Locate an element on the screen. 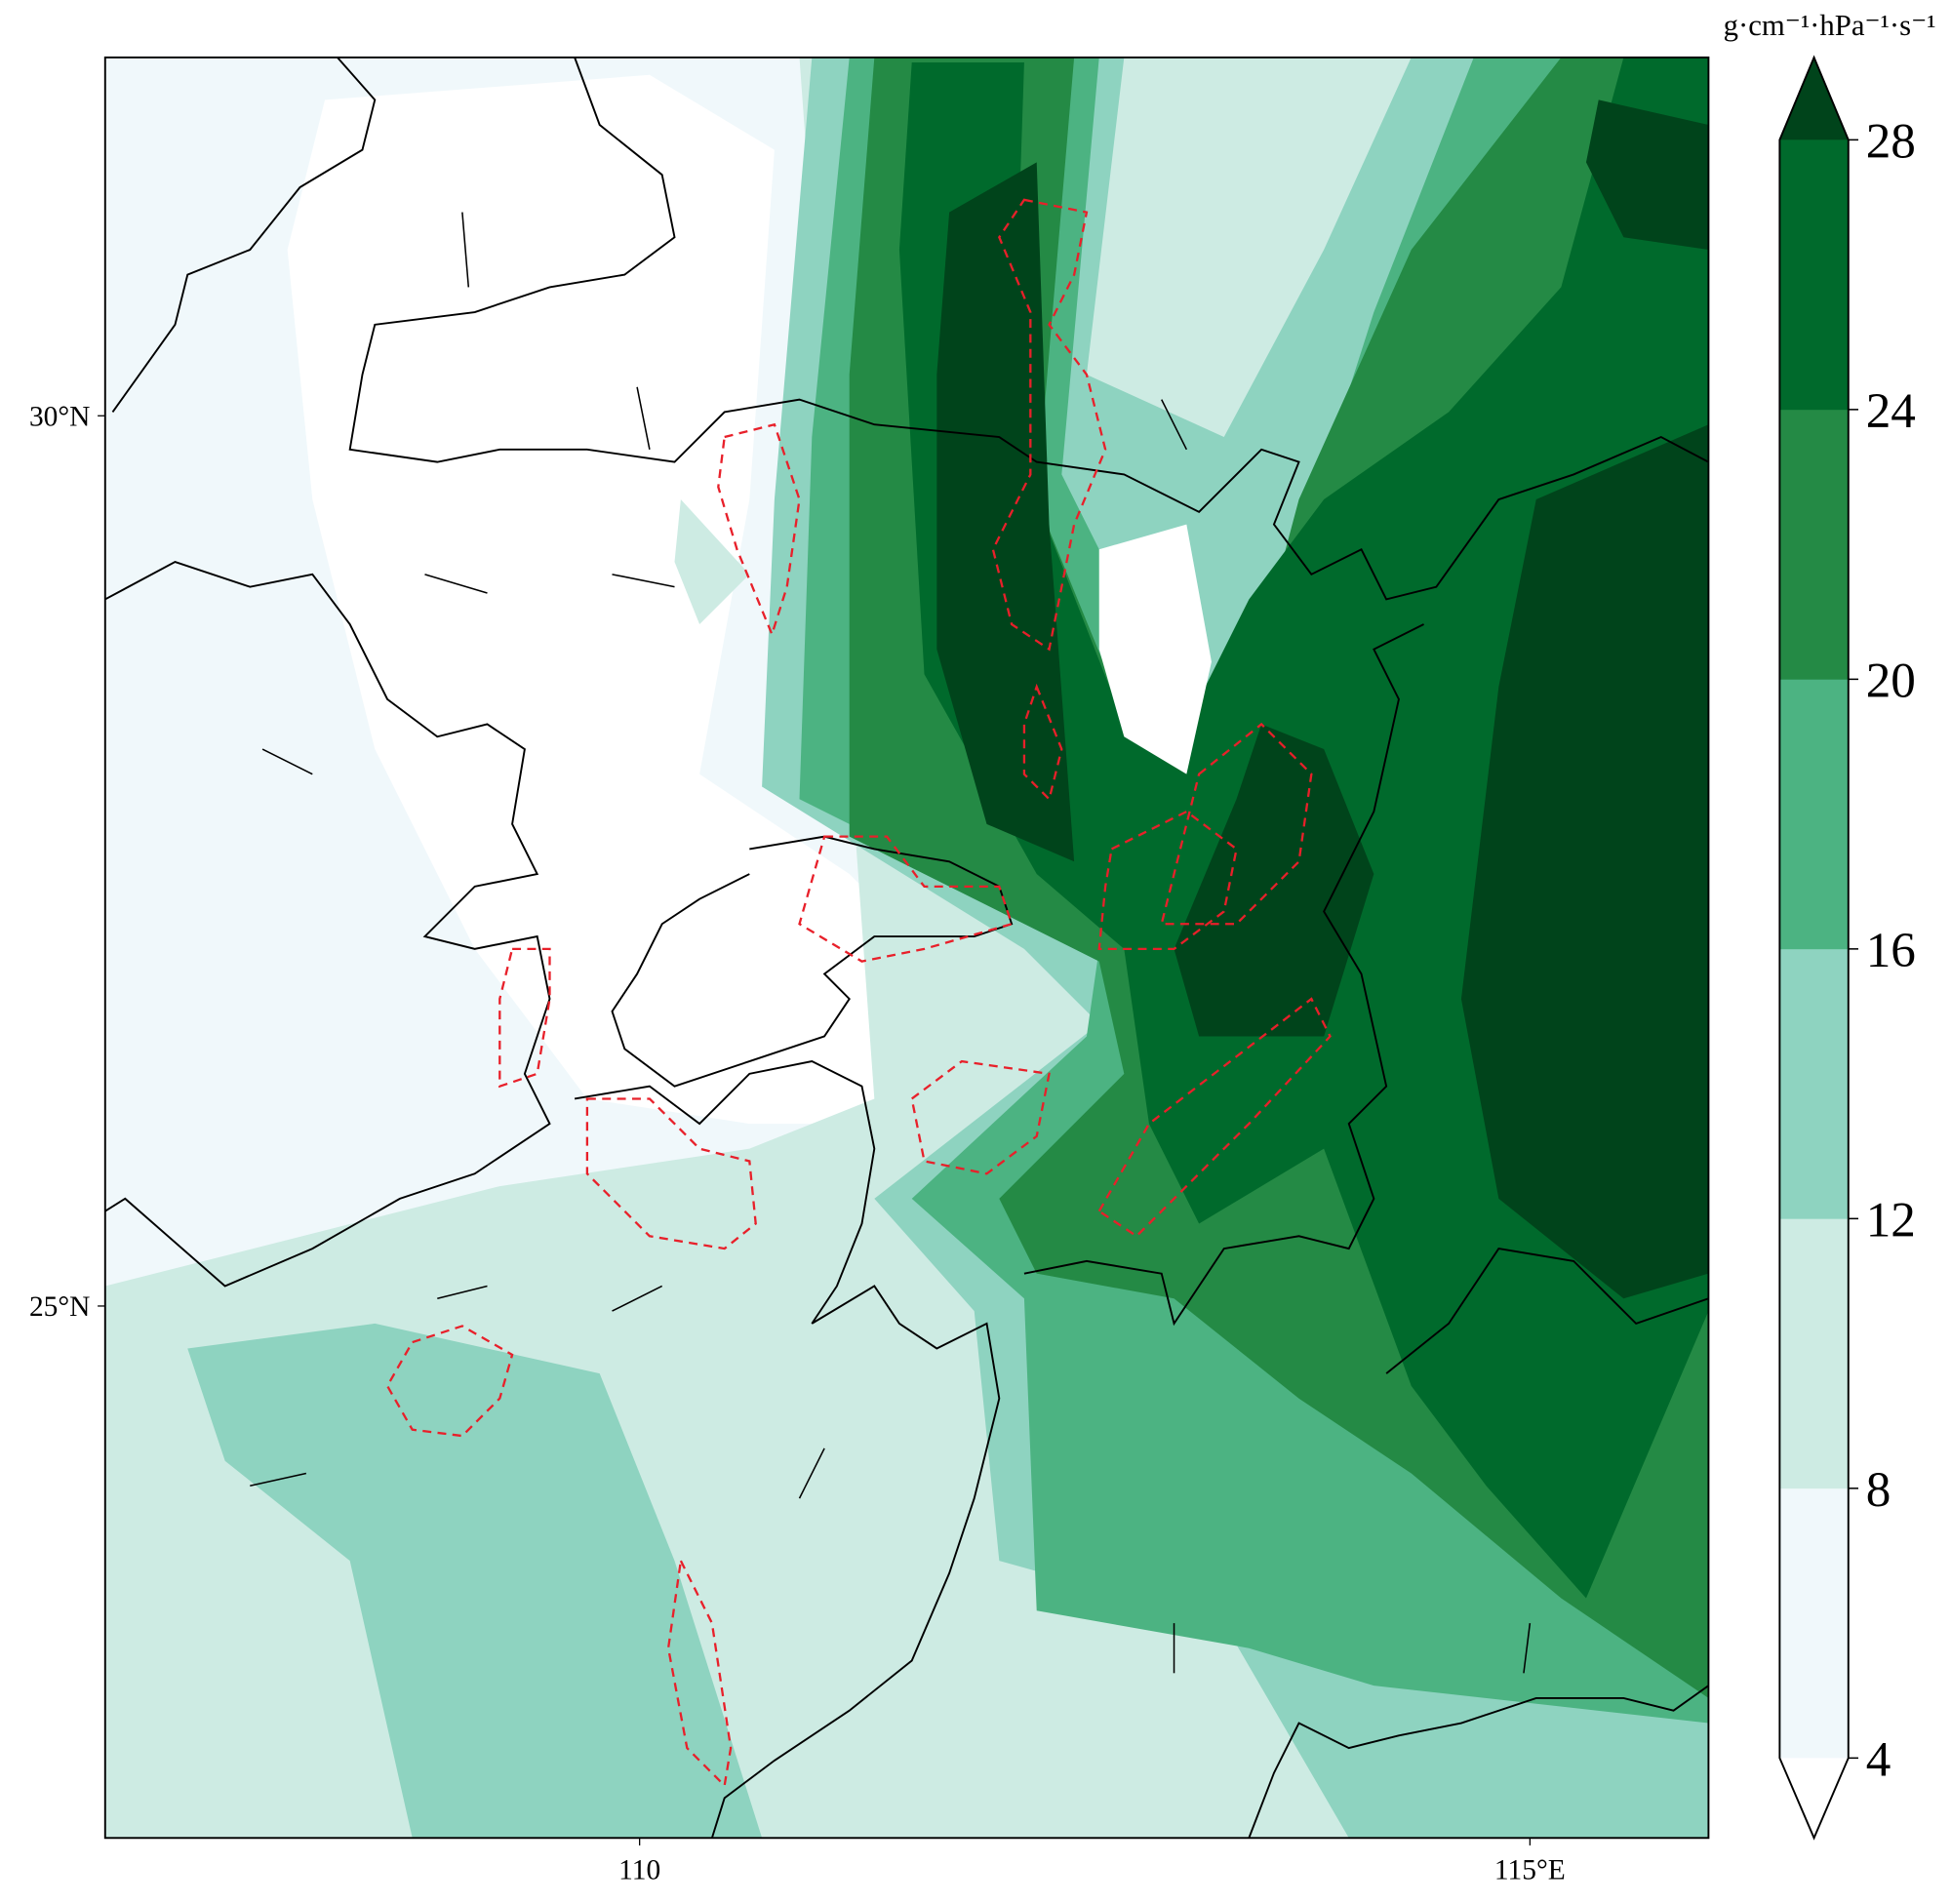 The width and height of the screenshot is (1951, 1904). y-axis-label: 25°N is located at coordinates (60, 1307).